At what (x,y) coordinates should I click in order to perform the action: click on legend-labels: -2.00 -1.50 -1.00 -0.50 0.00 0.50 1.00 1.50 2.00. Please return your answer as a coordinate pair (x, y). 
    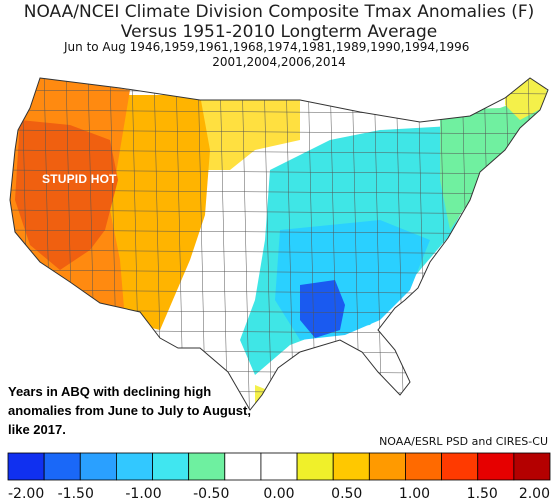
    Looking at the image, I should click on (279, 494).